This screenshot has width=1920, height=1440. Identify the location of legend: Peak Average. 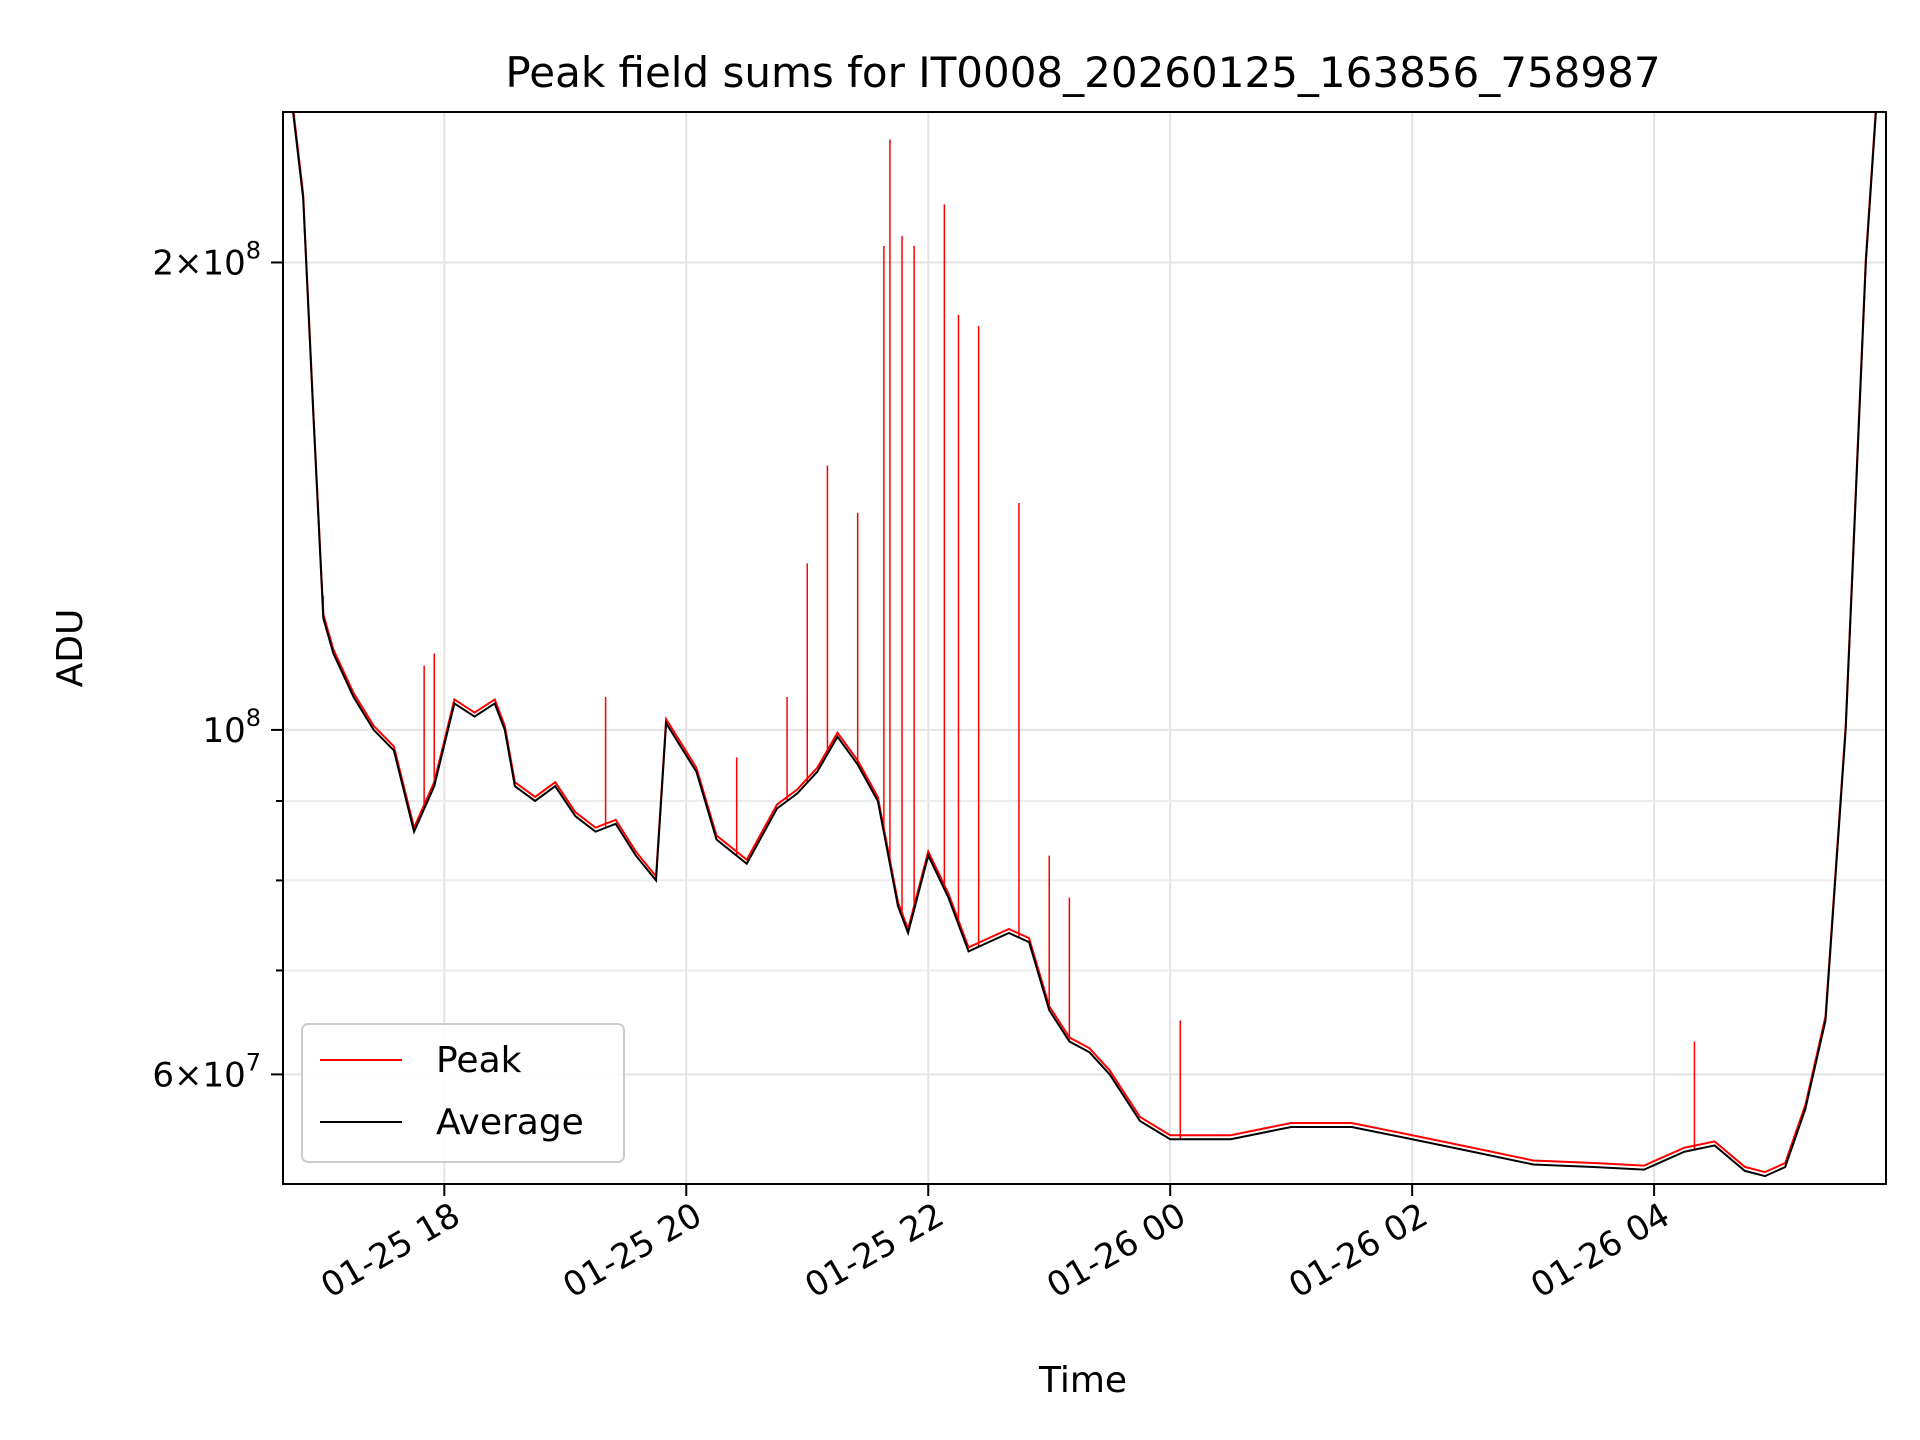
(463, 1093).